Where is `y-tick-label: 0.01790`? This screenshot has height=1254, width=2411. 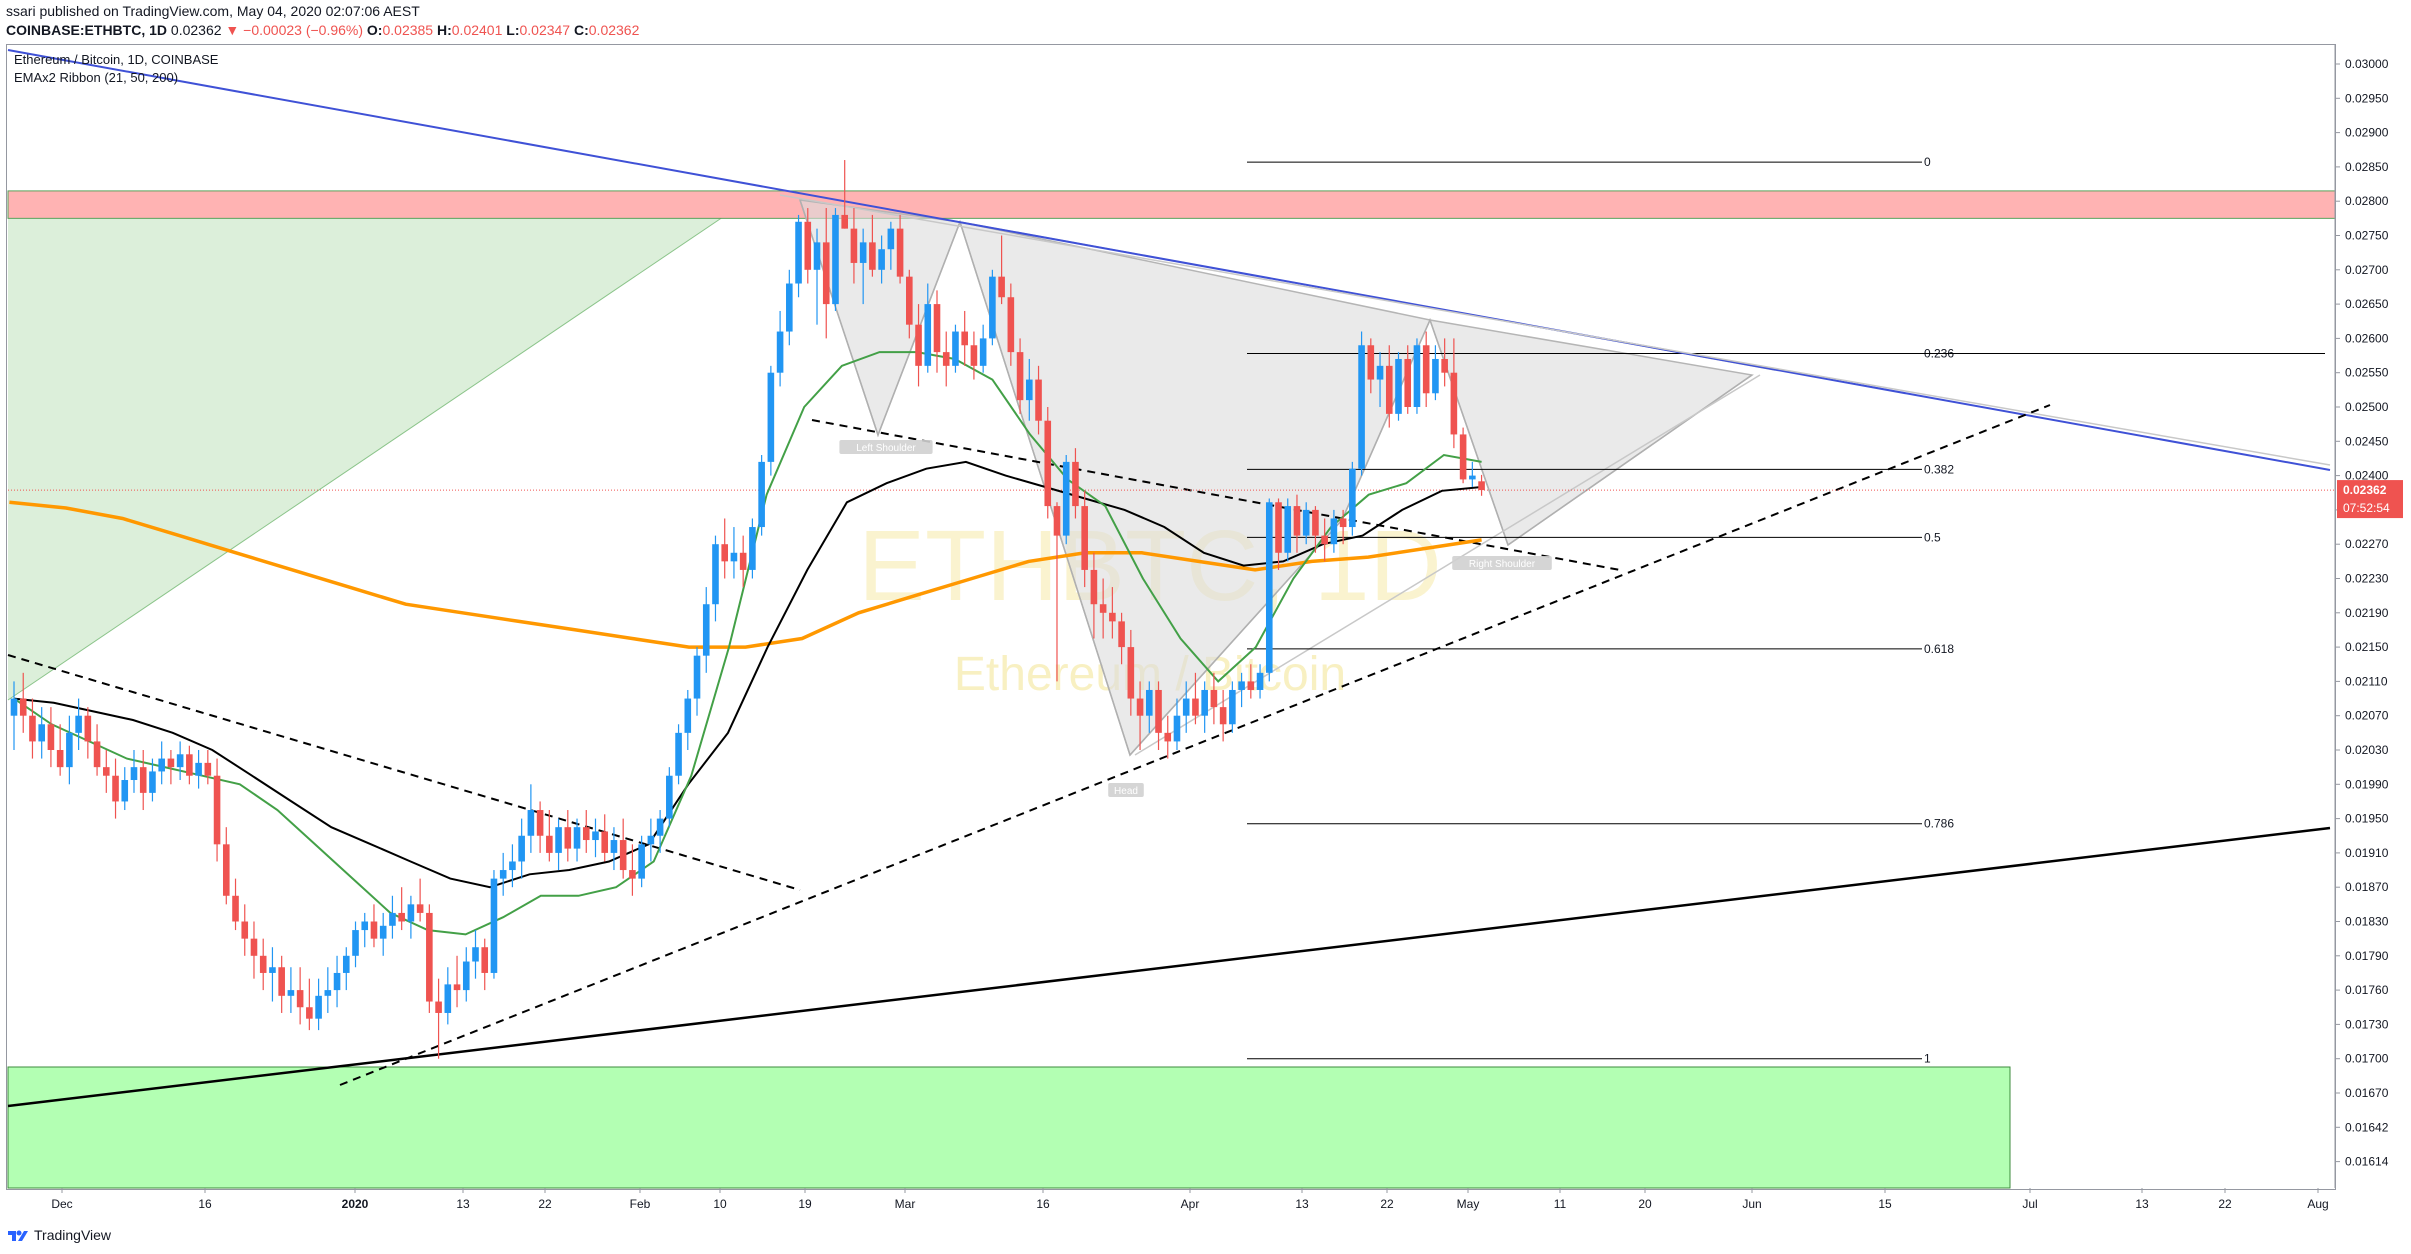 y-tick-label: 0.01790 is located at coordinates (2367, 956).